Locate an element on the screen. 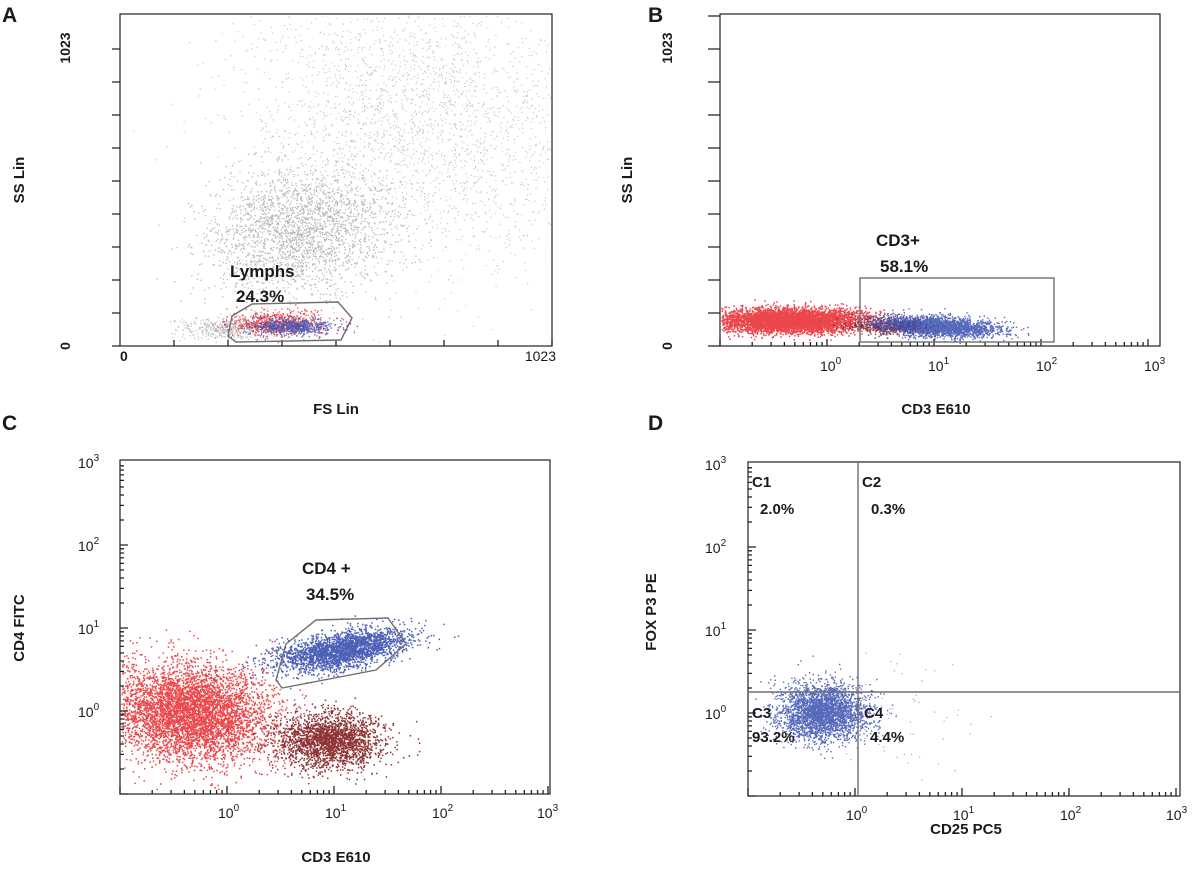  panel-a-x-tick-1023: 1023 is located at coordinates (540, 356).